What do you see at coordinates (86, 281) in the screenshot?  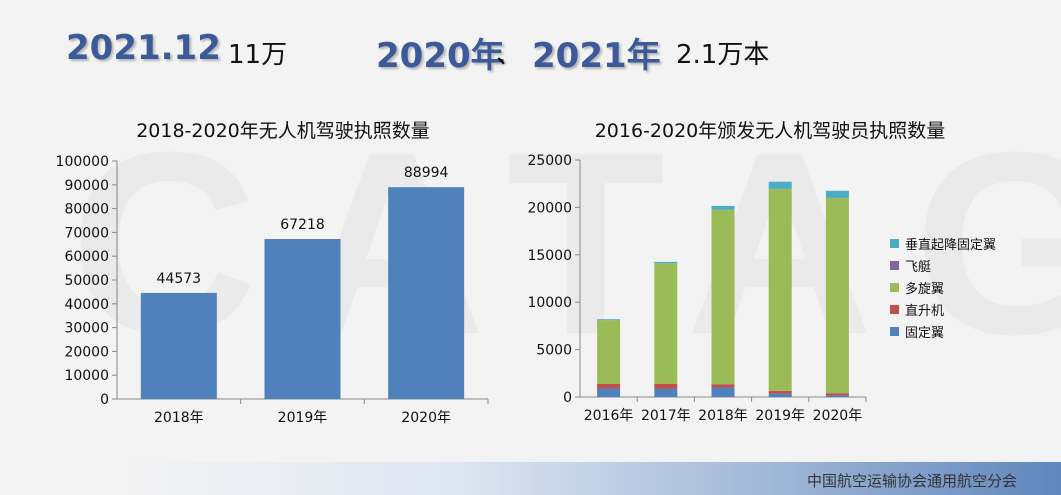 I see `chart1-y-tick-label: 50000` at bounding box center [86, 281].